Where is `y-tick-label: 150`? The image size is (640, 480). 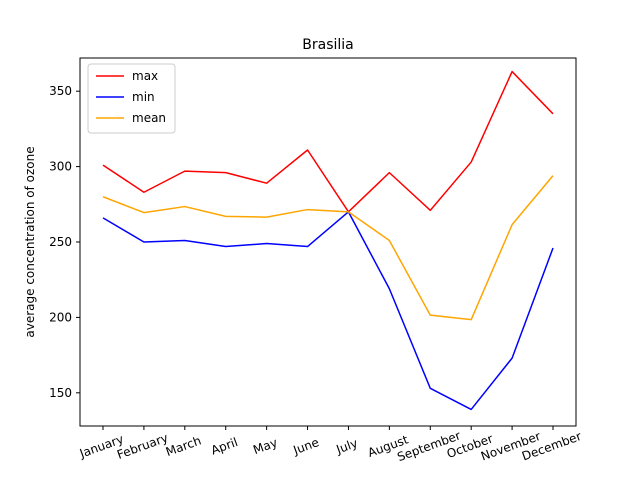 y-tick-label: 150 is located at coordinates (60, 393).